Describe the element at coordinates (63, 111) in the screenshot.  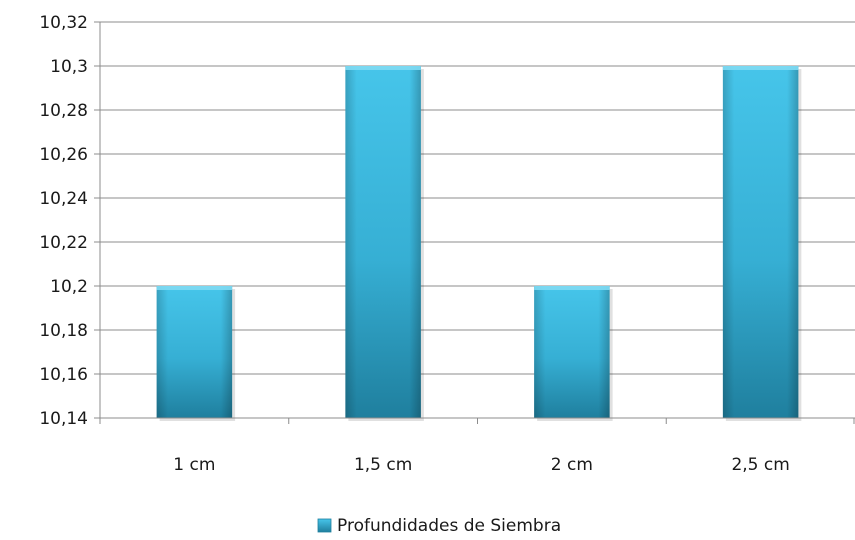
I see `y-tick-label: 10,28` at that location.